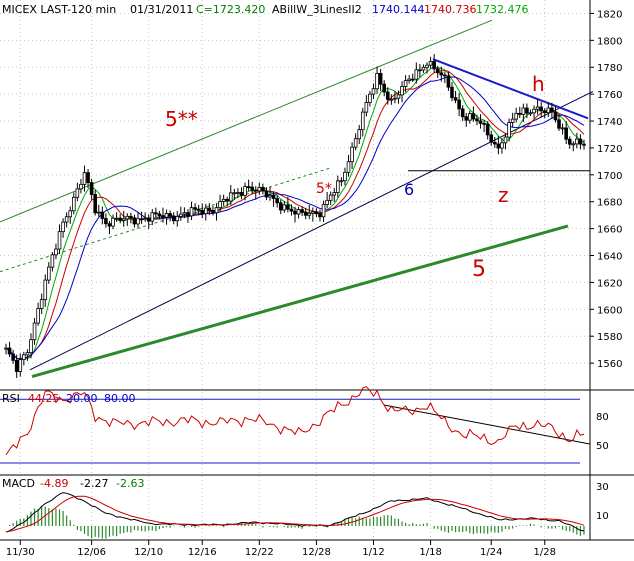 The image size is (634, 561). Describe the element at coordinates (503, 195) in the screenshot. I see `annotation-label: z` at that location.